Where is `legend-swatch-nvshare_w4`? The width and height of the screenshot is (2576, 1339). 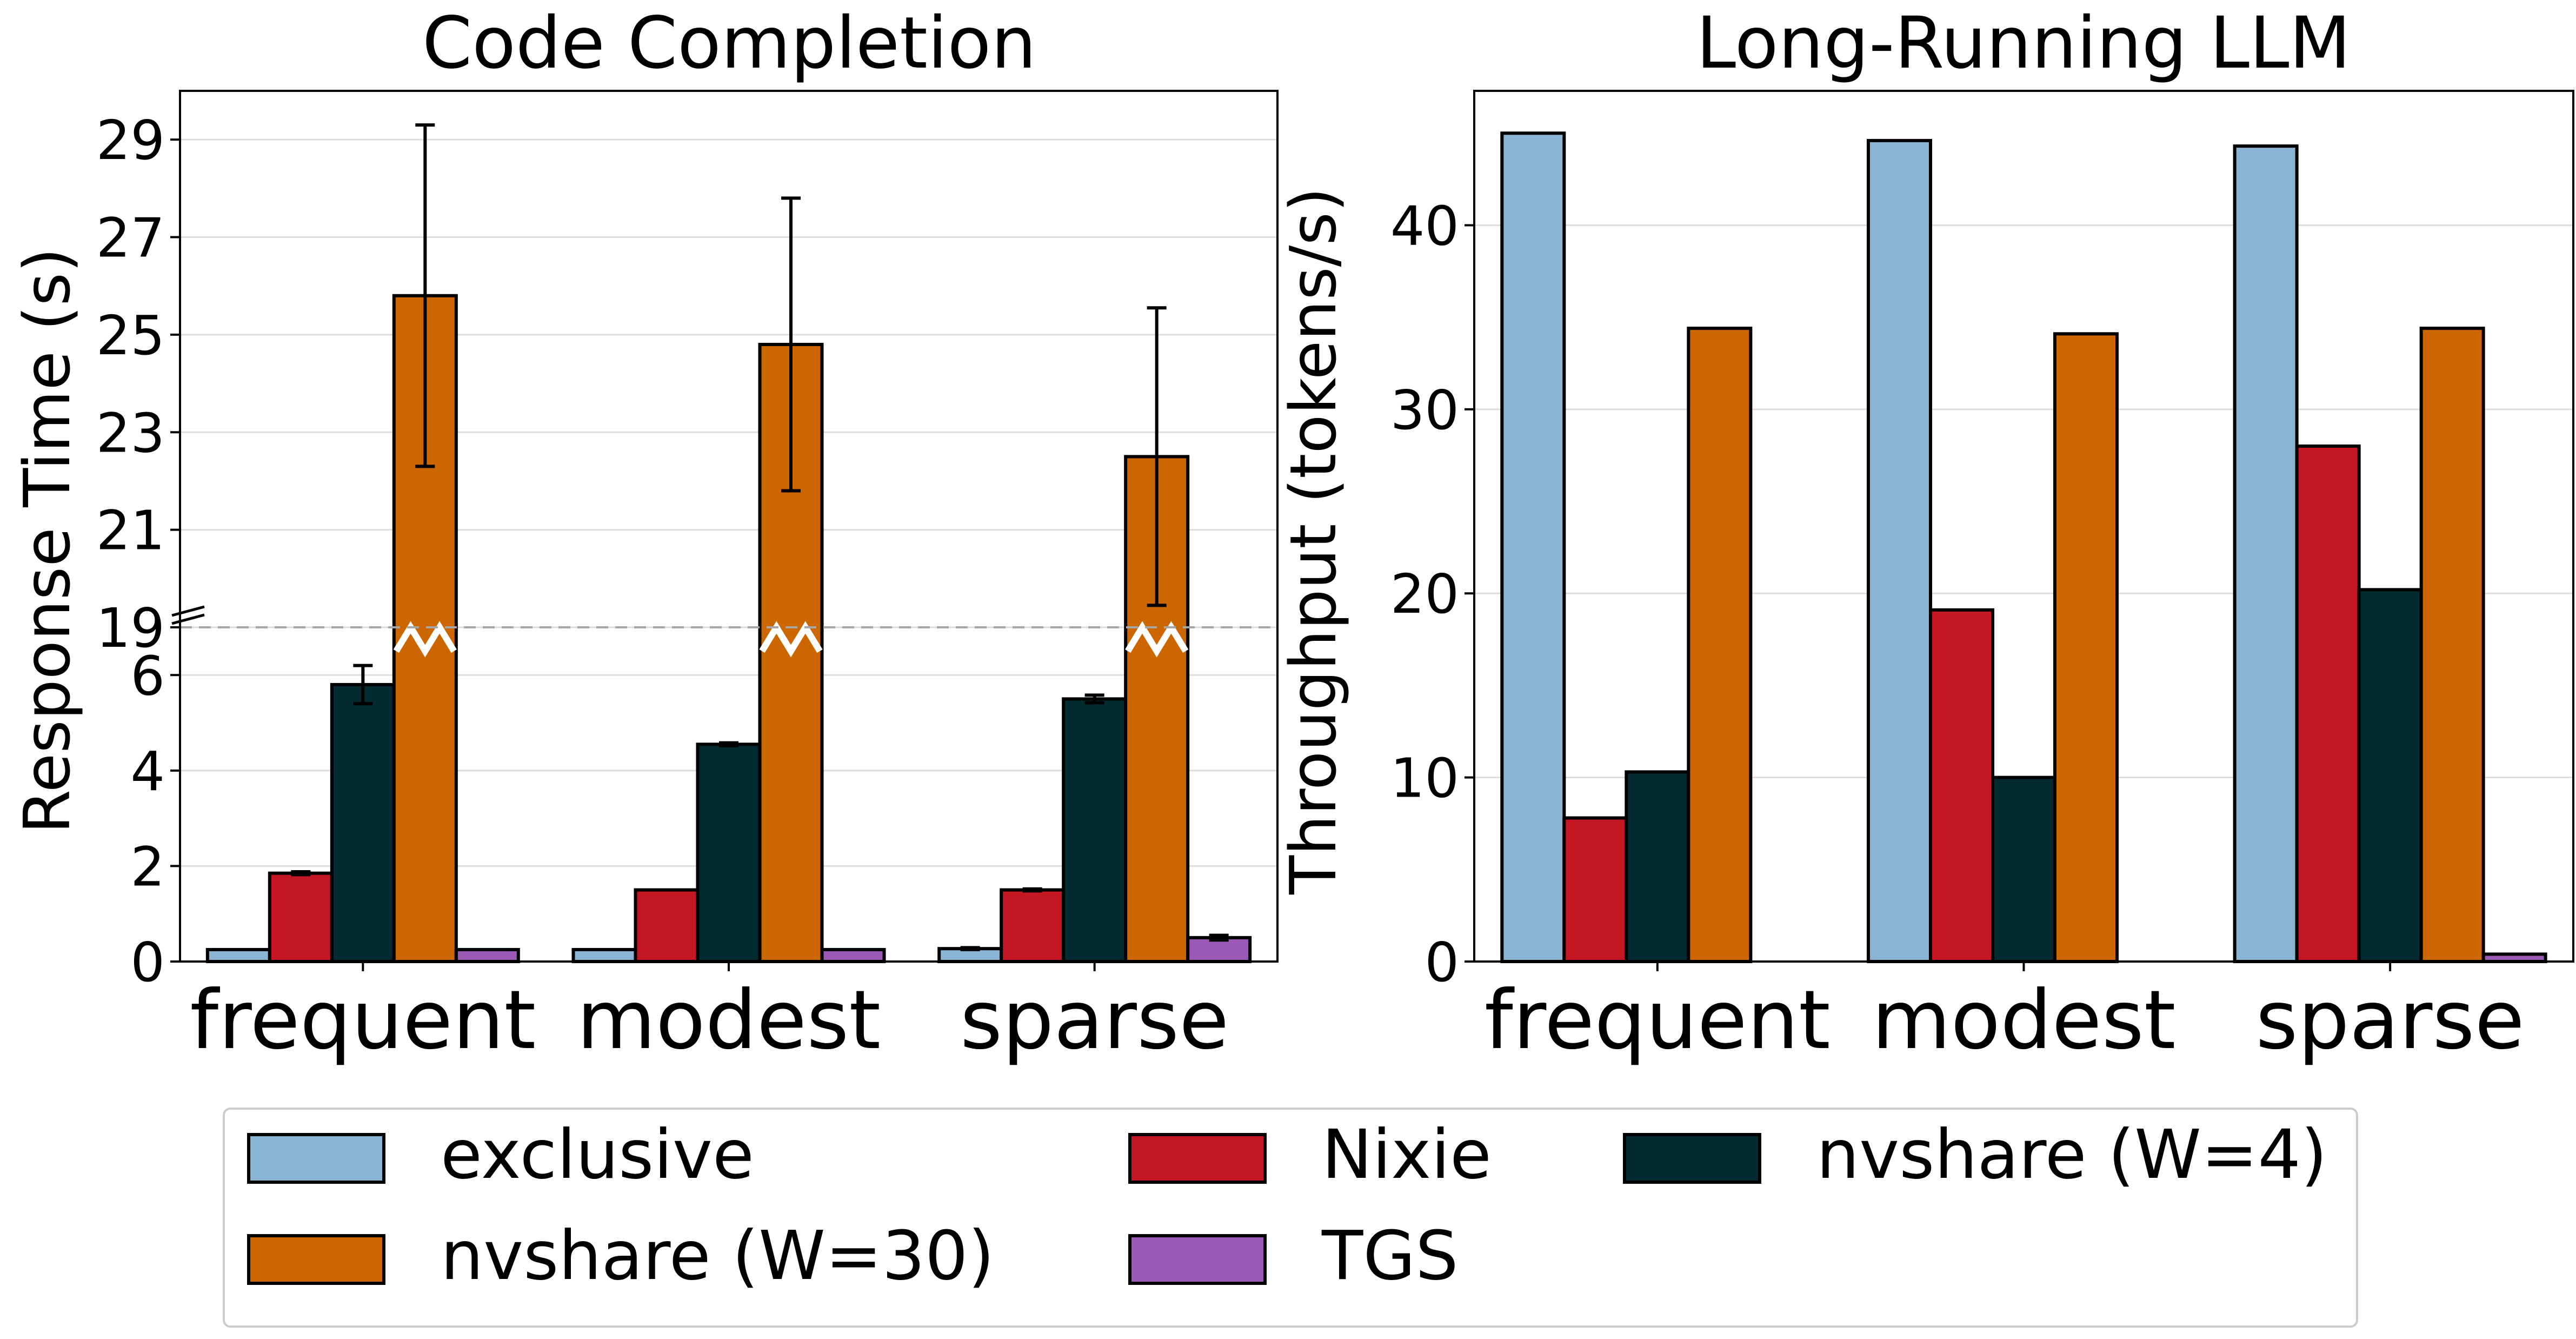
legend-swatch-nvshare_w4 is located at coordinates (1692, 1158).